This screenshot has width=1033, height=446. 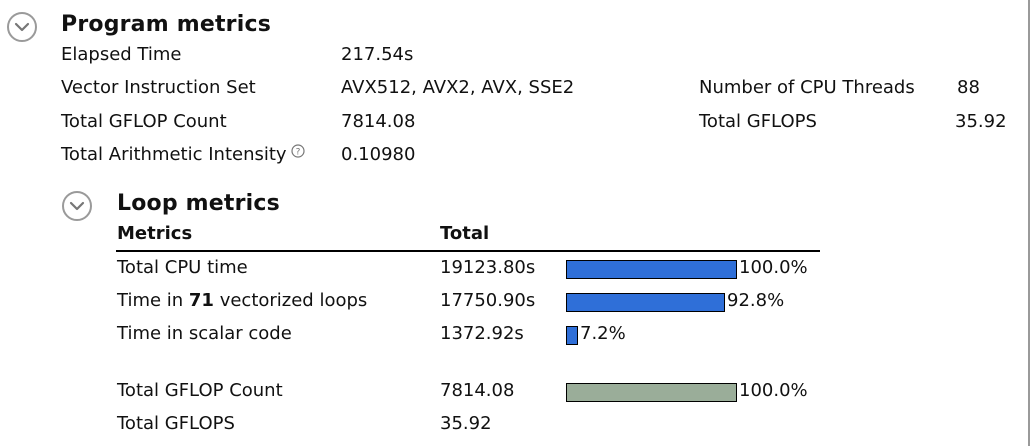 What do you see at coordinates (153, 300) in the screenshot?
I see `label-part: Time in` at bounding box center [153, 300].